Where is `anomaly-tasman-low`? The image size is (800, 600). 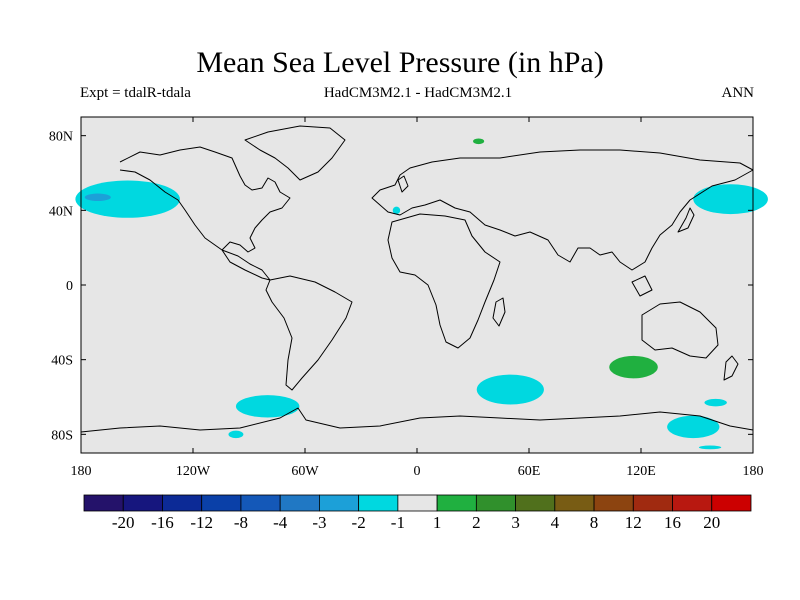
anomaly-tasman-low is located at coordinates (715, 402).